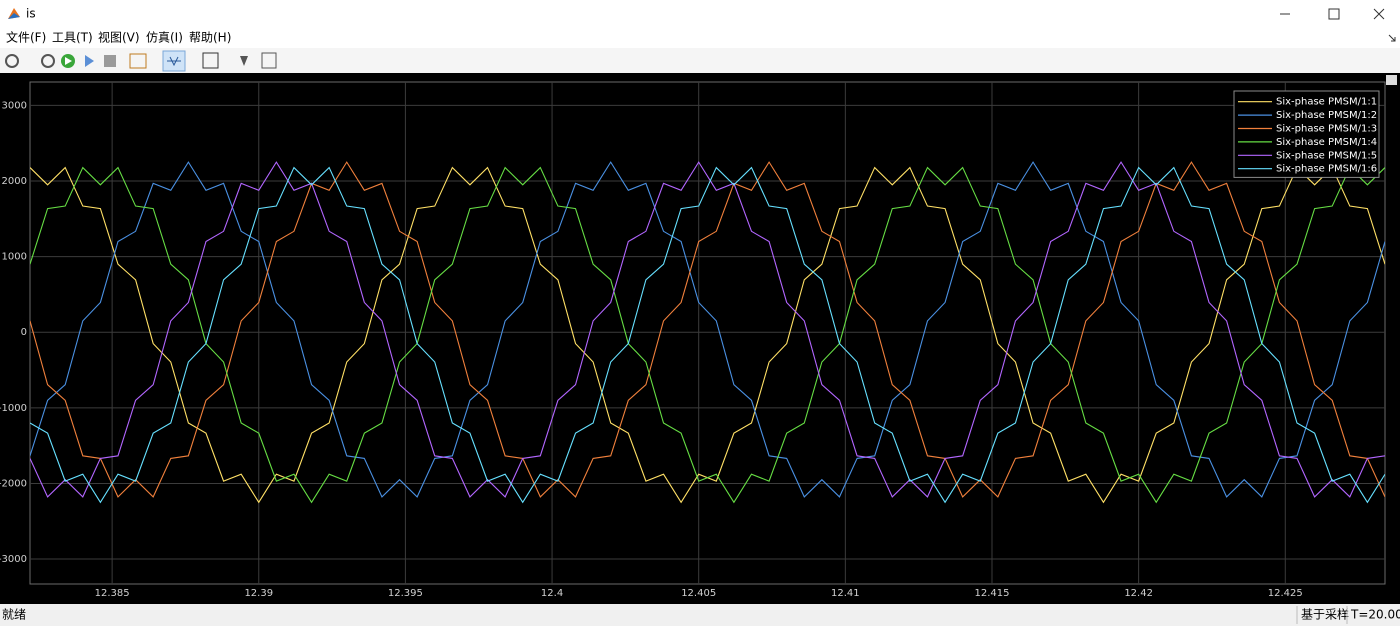 The image size is (1400, 626). Describe the element at coordinates (13, 483) in the screenshot. I see `y-tick-label: -2000` at that location.